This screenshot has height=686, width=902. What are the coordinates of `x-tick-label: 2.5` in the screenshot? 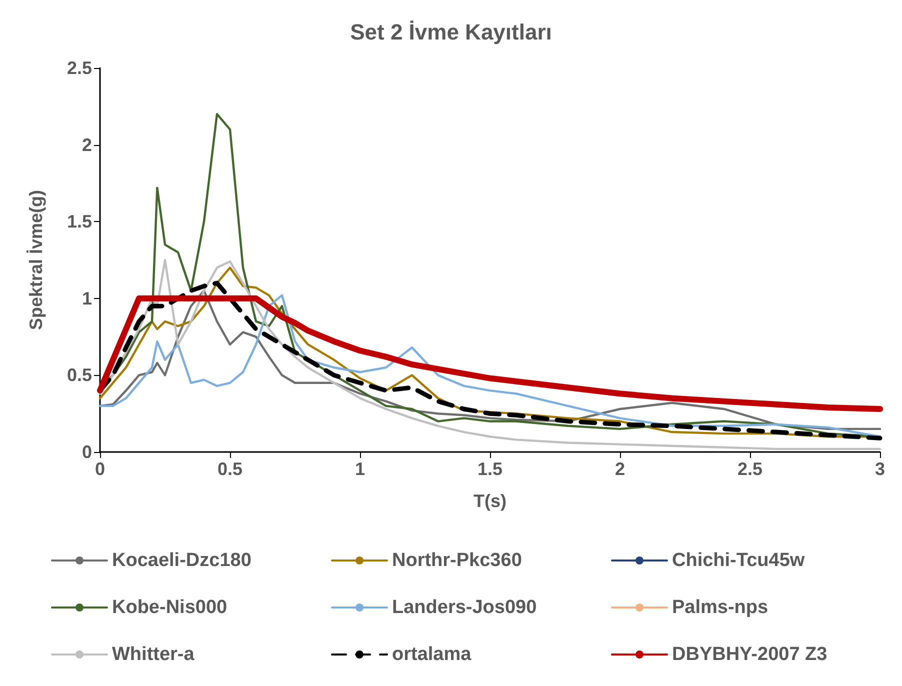 It's located at (750, 469).